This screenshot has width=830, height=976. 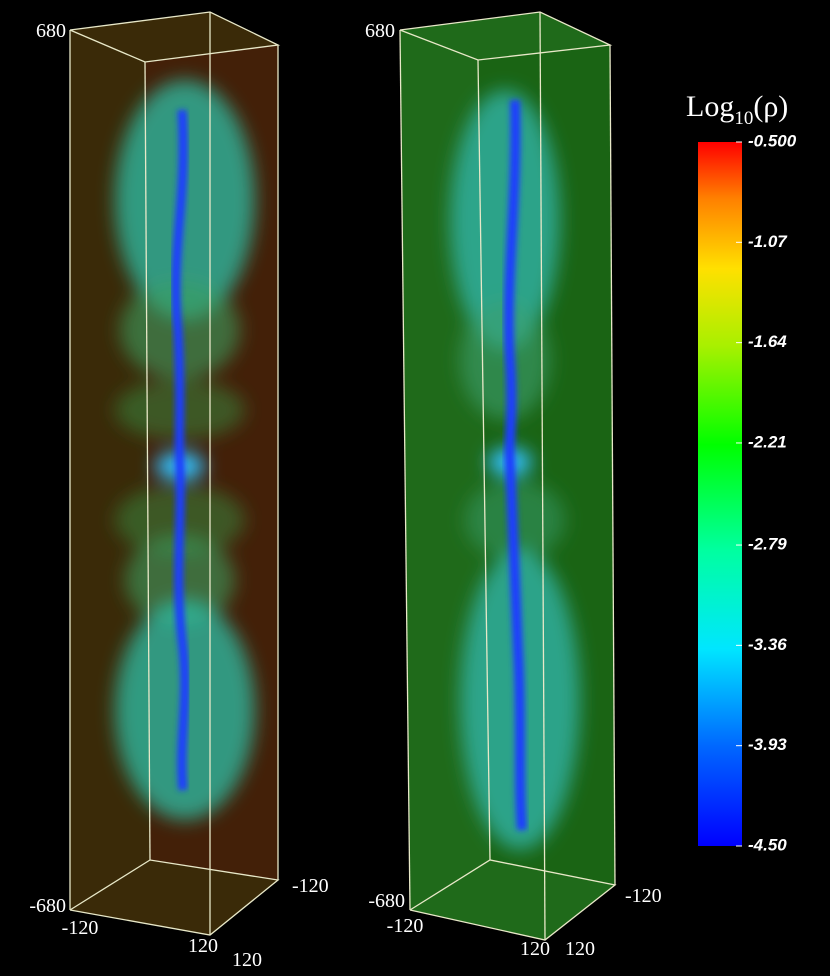 I want to click on colorbar-tick-label: -3.36, so click(x=767, y=644).